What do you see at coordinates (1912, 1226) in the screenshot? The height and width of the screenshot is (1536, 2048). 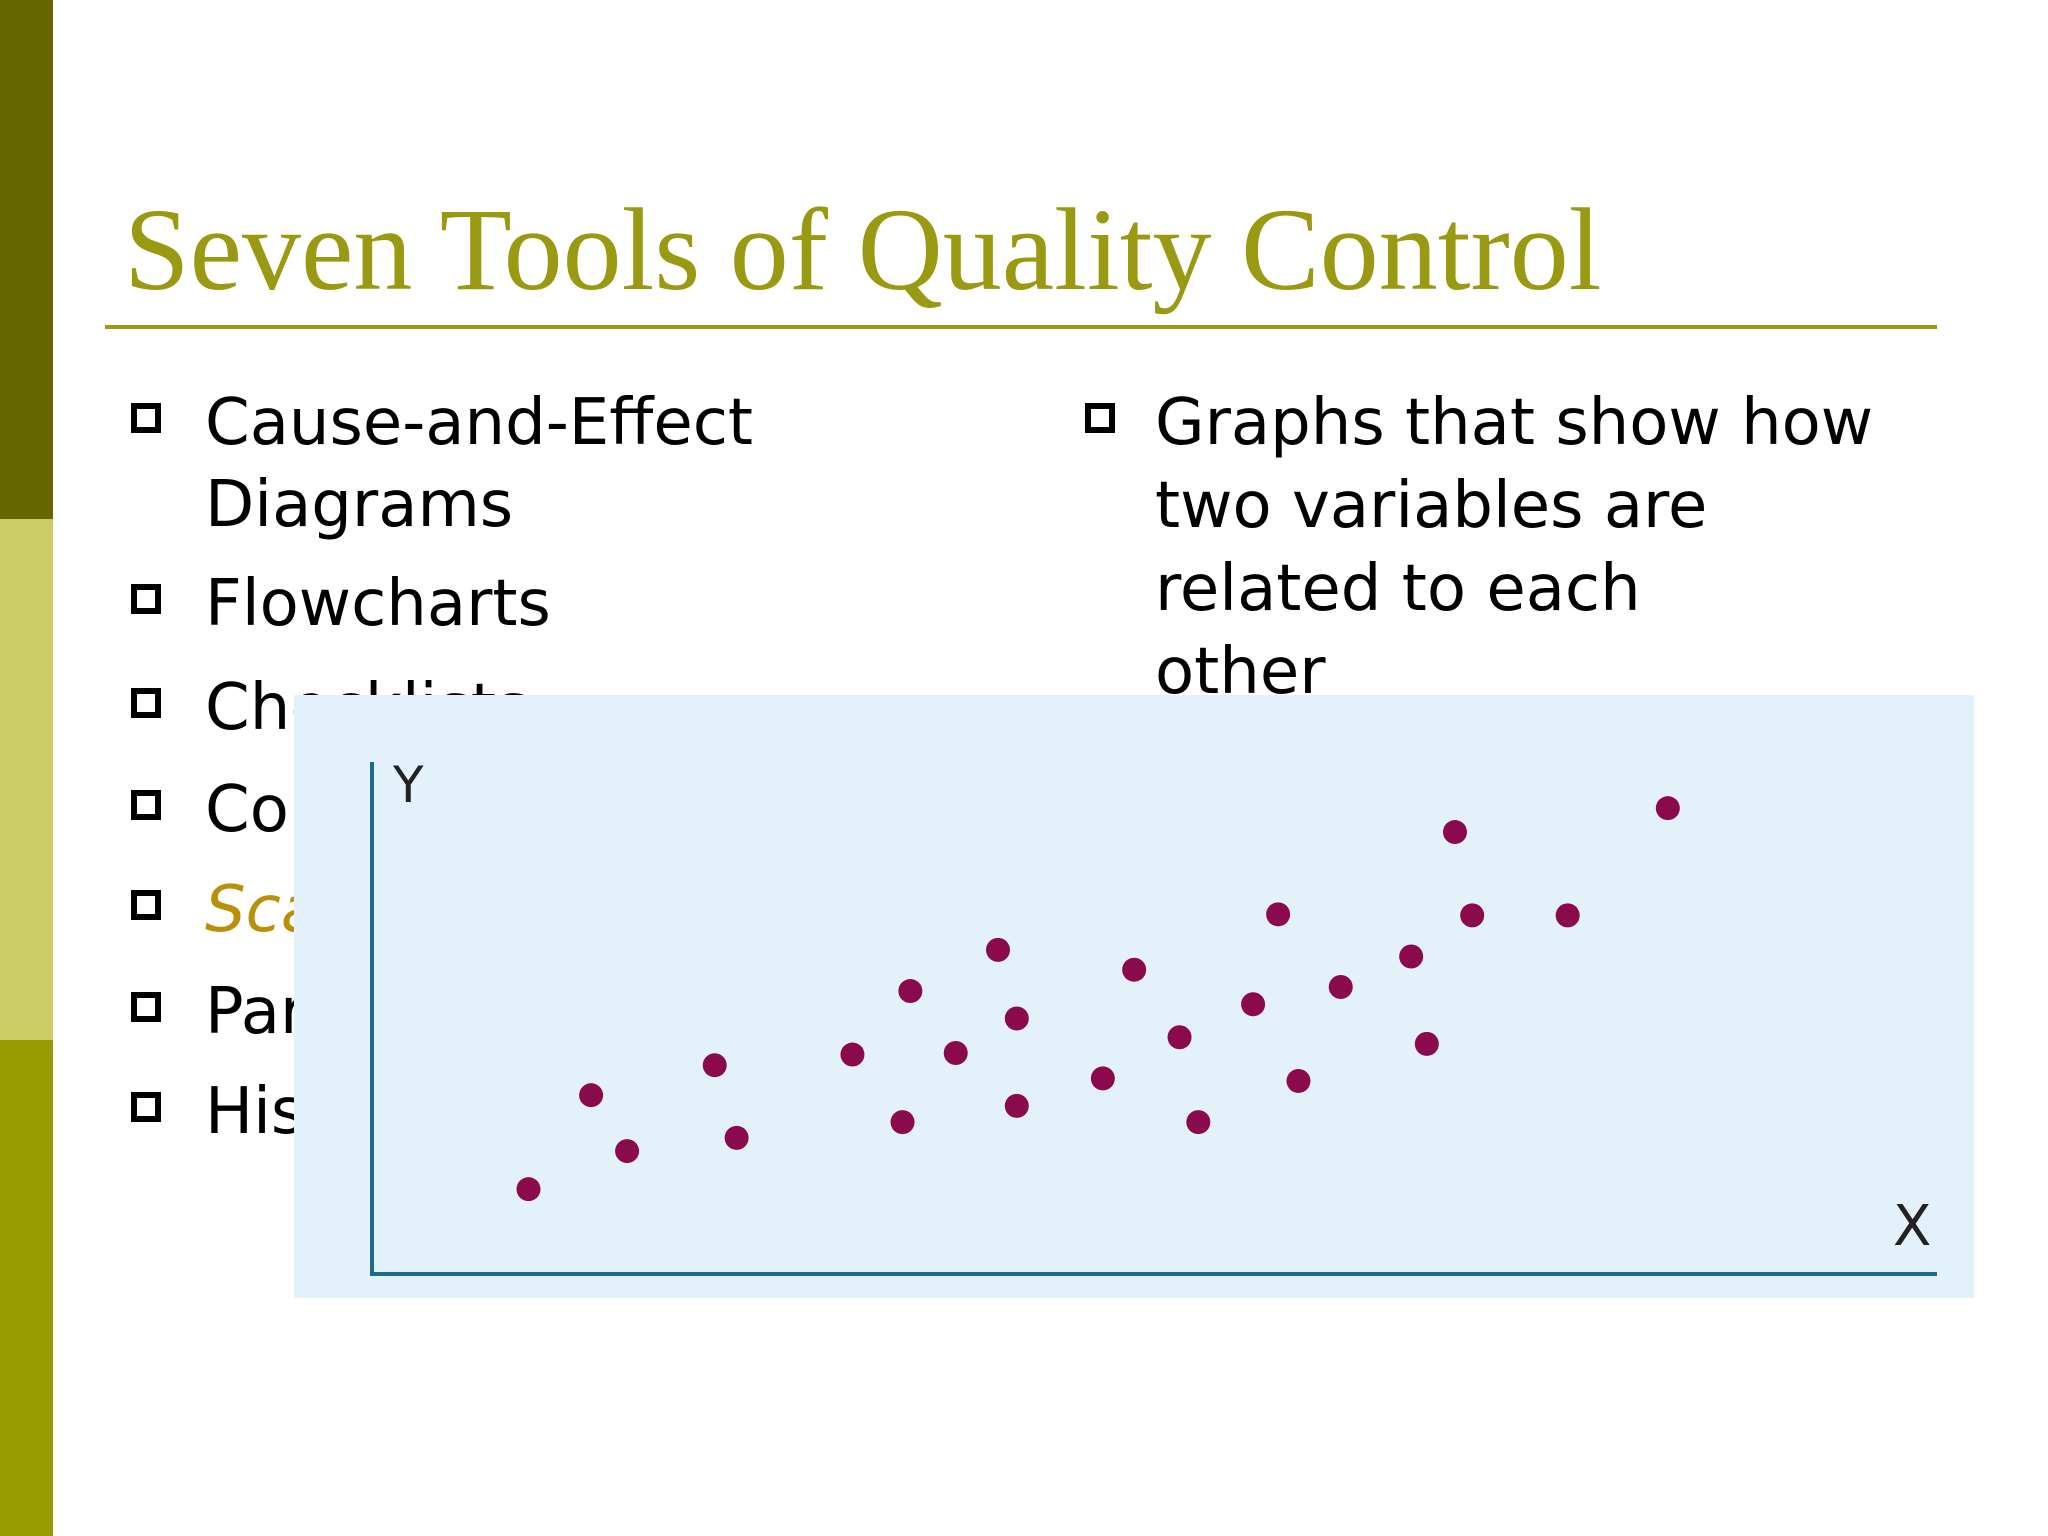 I see `x-axis-label: X` at bounding box center [1912, 1226].